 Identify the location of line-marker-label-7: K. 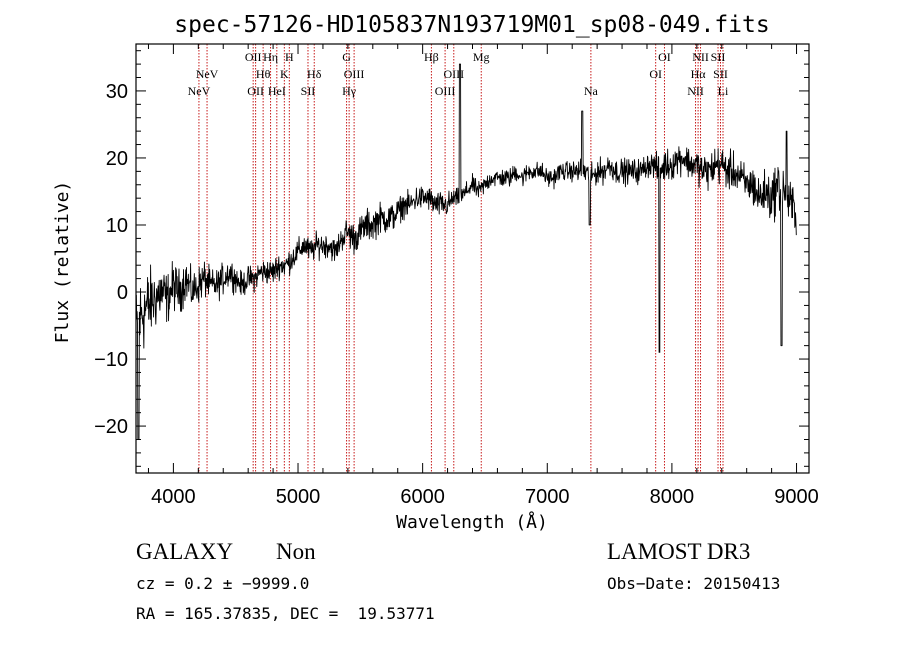
(284, 74).